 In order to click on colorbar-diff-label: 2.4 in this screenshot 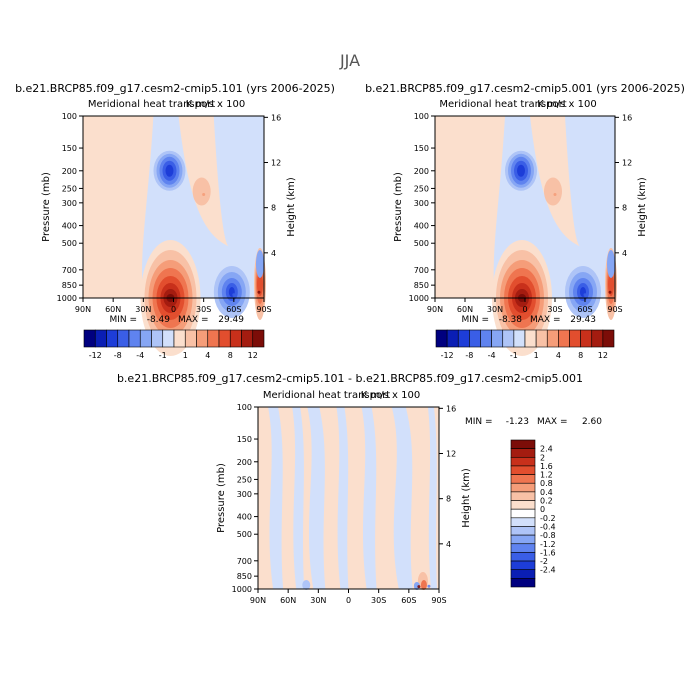, I will do `click(546, 449)`.